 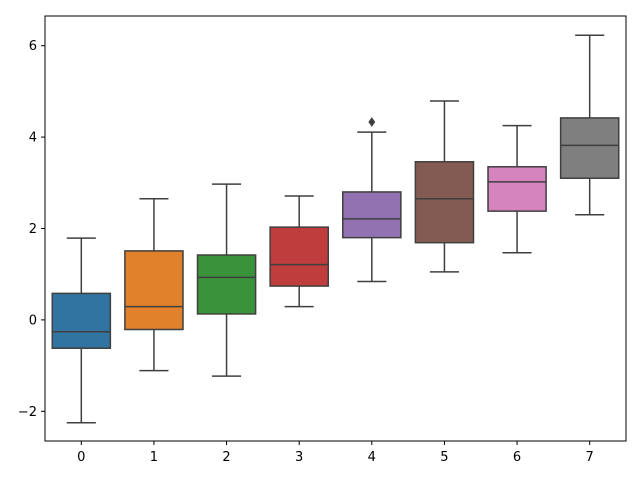 I want to click on y-tick-label: 4, so click(x=33, y=138).